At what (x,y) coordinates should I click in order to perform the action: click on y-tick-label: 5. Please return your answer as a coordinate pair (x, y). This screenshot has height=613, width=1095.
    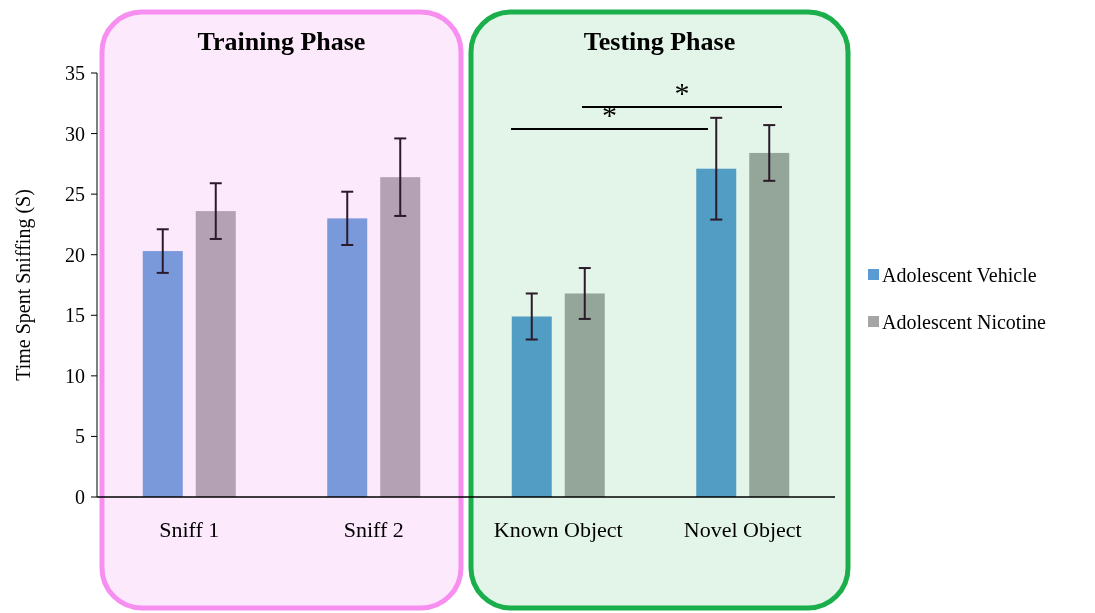
    Looking at the image, I should click on (80, 436).